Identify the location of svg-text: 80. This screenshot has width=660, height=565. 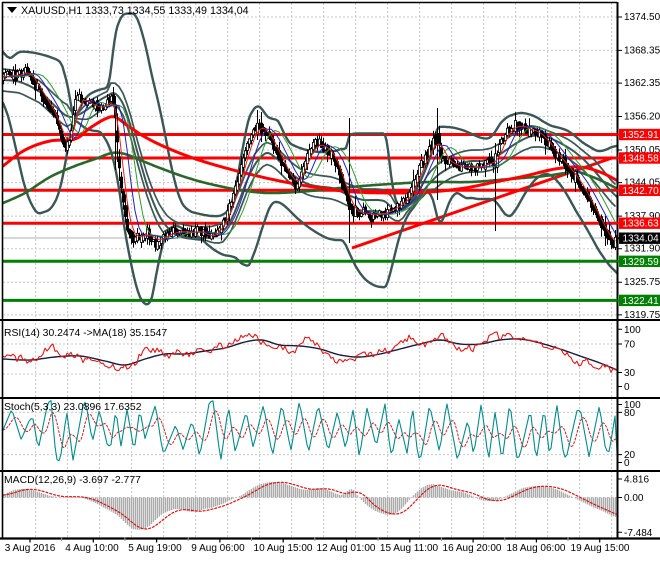
(630, 413).